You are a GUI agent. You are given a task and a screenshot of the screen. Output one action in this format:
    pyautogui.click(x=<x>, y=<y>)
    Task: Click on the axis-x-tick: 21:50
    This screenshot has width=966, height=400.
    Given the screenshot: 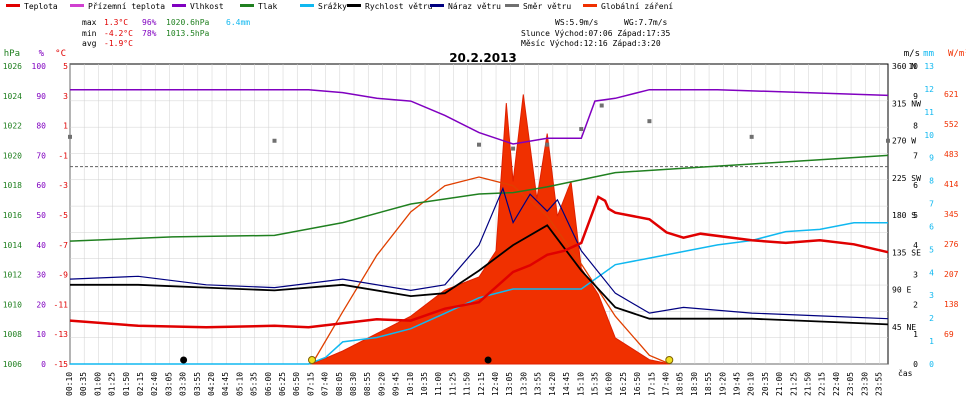 What is the action you would take?
    pyautogui.click(x=807, y=384)
    